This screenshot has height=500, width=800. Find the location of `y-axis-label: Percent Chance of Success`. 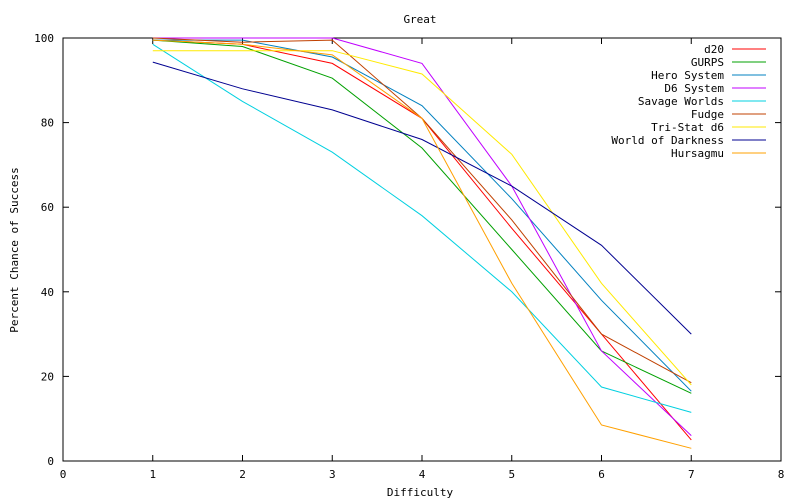

y-axis-label: Percent Chance of Success is located at coordinates (14, 250).